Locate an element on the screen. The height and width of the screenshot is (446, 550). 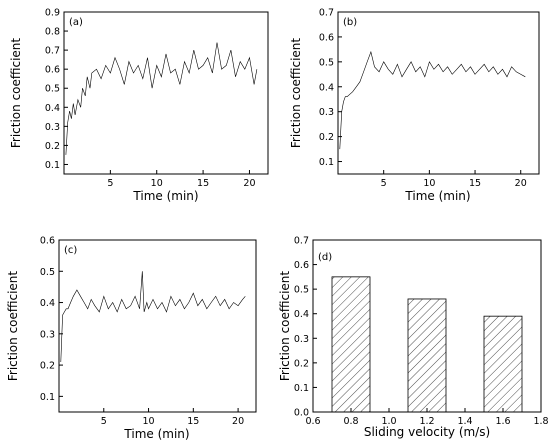
panel-b-frame is located at coordinates (438, 93).